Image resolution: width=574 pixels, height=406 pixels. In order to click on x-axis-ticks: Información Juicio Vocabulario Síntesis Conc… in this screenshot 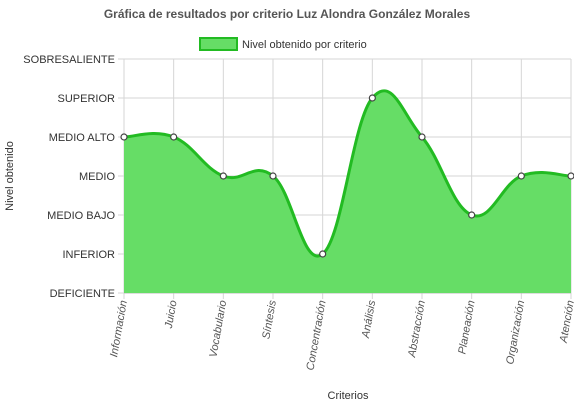, I will do `click(341, 335)`.